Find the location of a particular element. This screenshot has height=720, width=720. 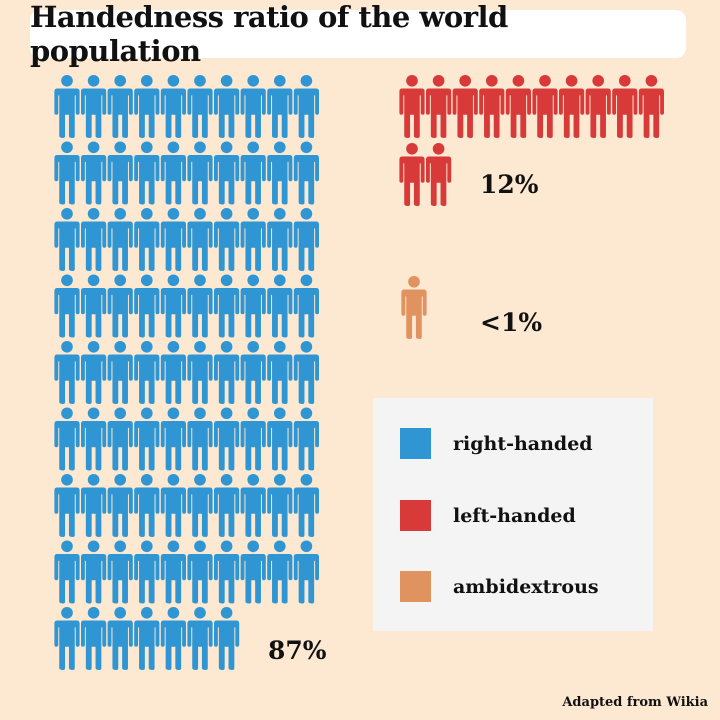

legend: right-handed left-handed ambidextrous is located at coordinates (513, 514).